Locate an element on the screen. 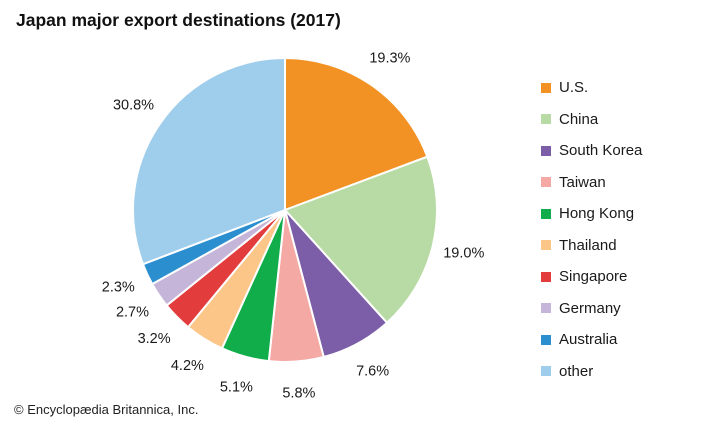 The width and height of the screenshot is (720, 431). slice-label-china: 19.0% is located at coordinates (463, 253).